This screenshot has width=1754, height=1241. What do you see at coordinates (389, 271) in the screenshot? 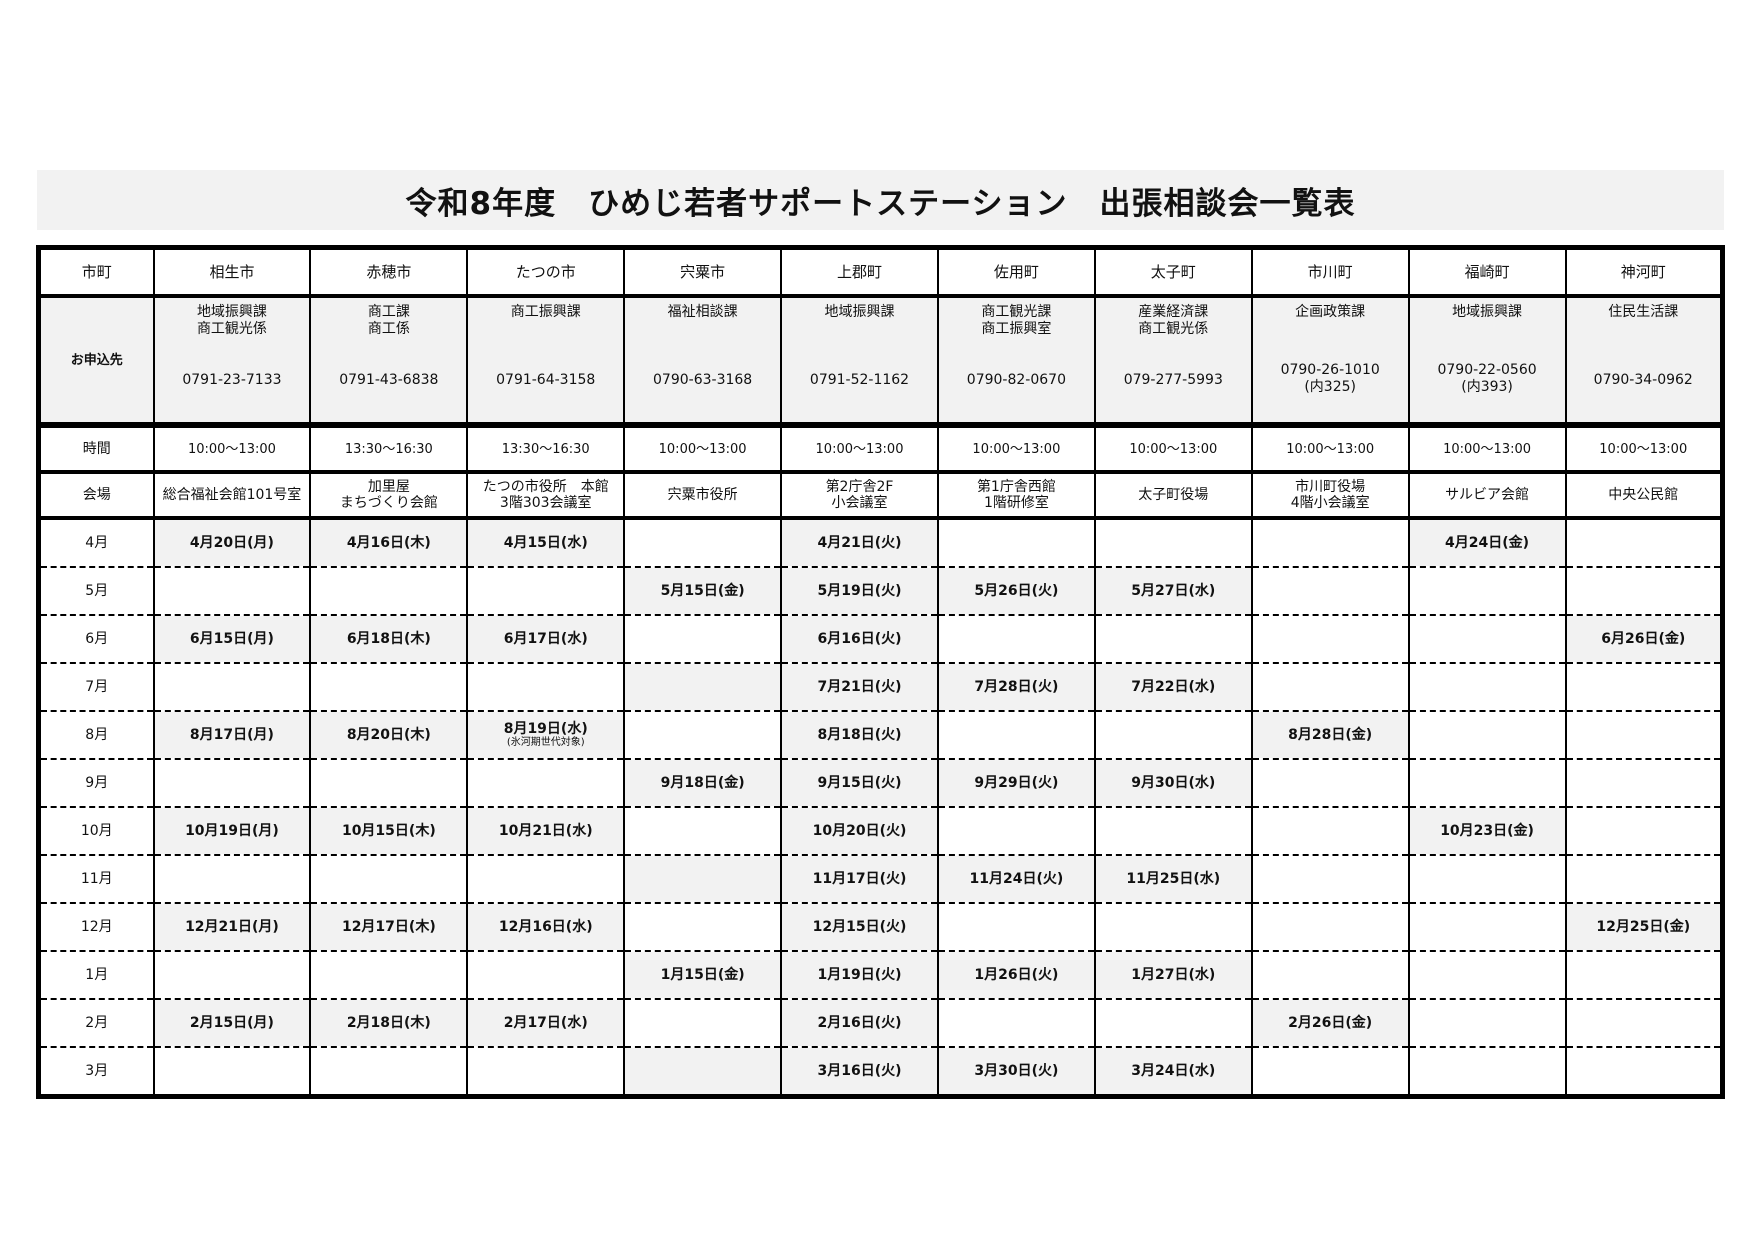
I see `municipality-header: 赤穂市` at bounding box center [389, 271].